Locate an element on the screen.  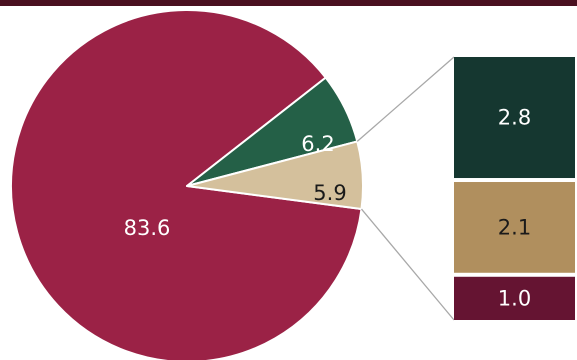
pie-label-5.9: 5.9 is located at coordinates (329, 193).